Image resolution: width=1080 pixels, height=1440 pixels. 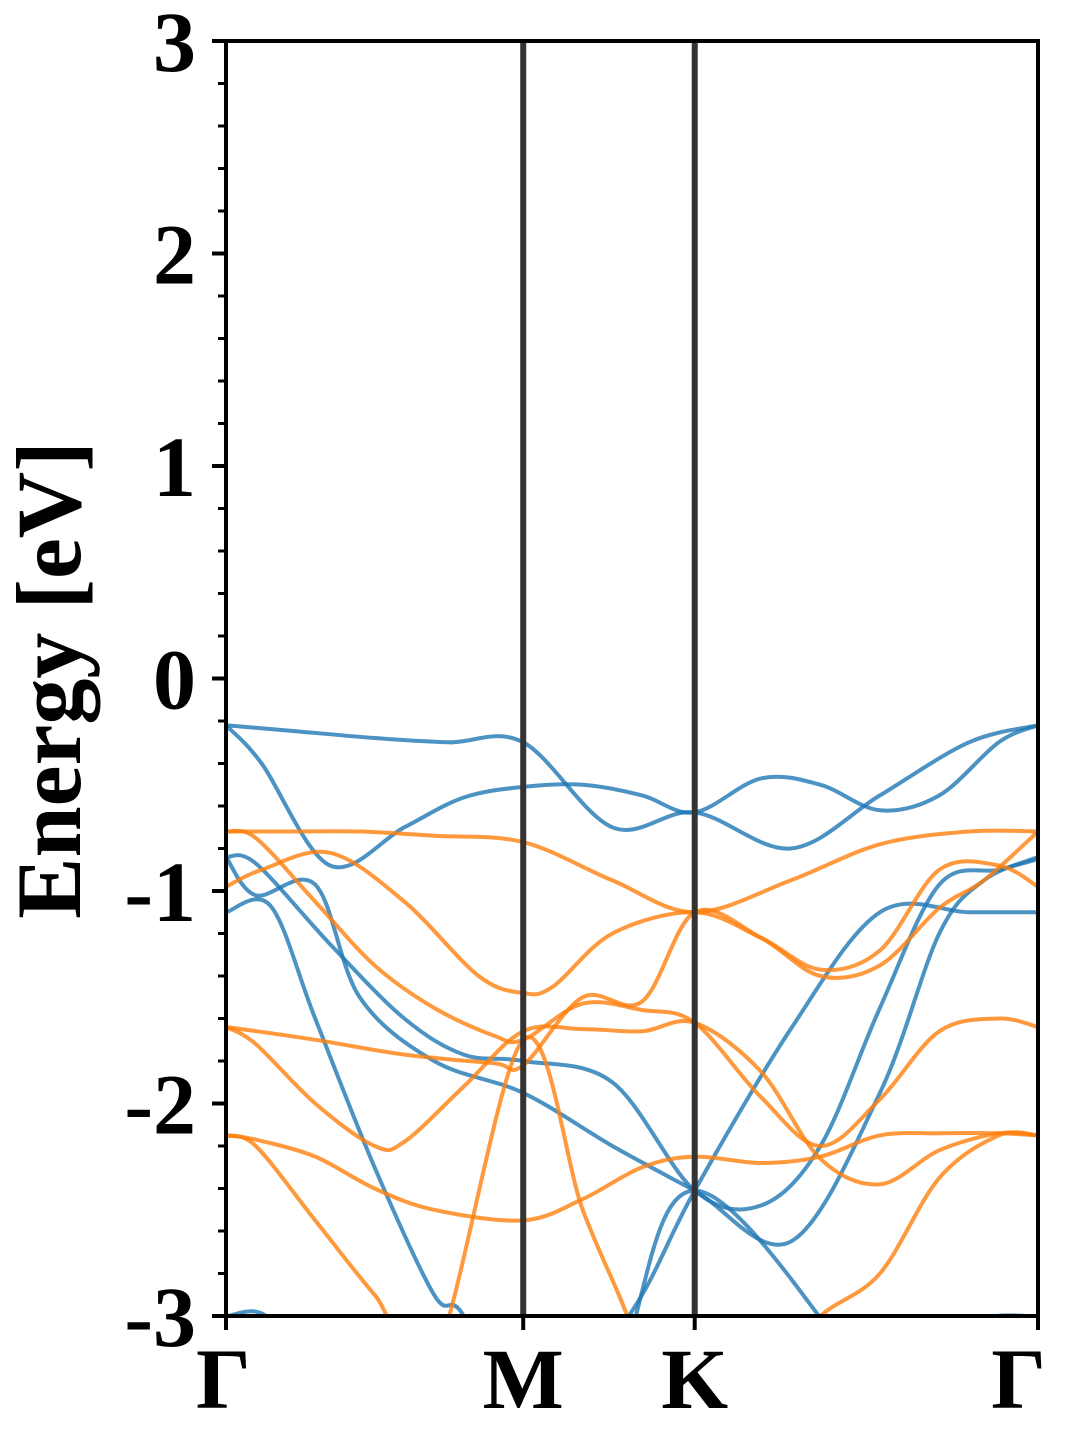 What do you see at coordinates (694, 1379) in the screenshot?
I see `x-tick-label: K` at bounding box center [694, 1379].